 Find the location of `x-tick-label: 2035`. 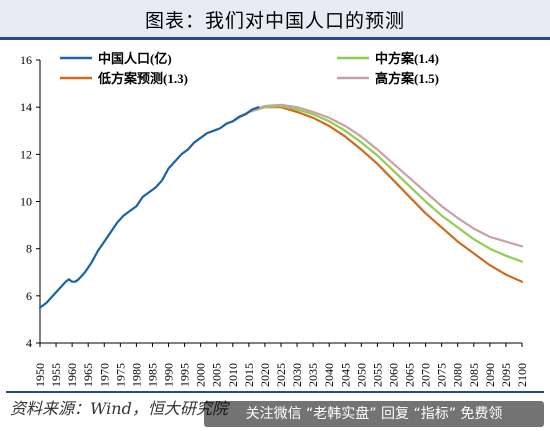

x-tick-label: 2035 is located at coordinates (313, 375).